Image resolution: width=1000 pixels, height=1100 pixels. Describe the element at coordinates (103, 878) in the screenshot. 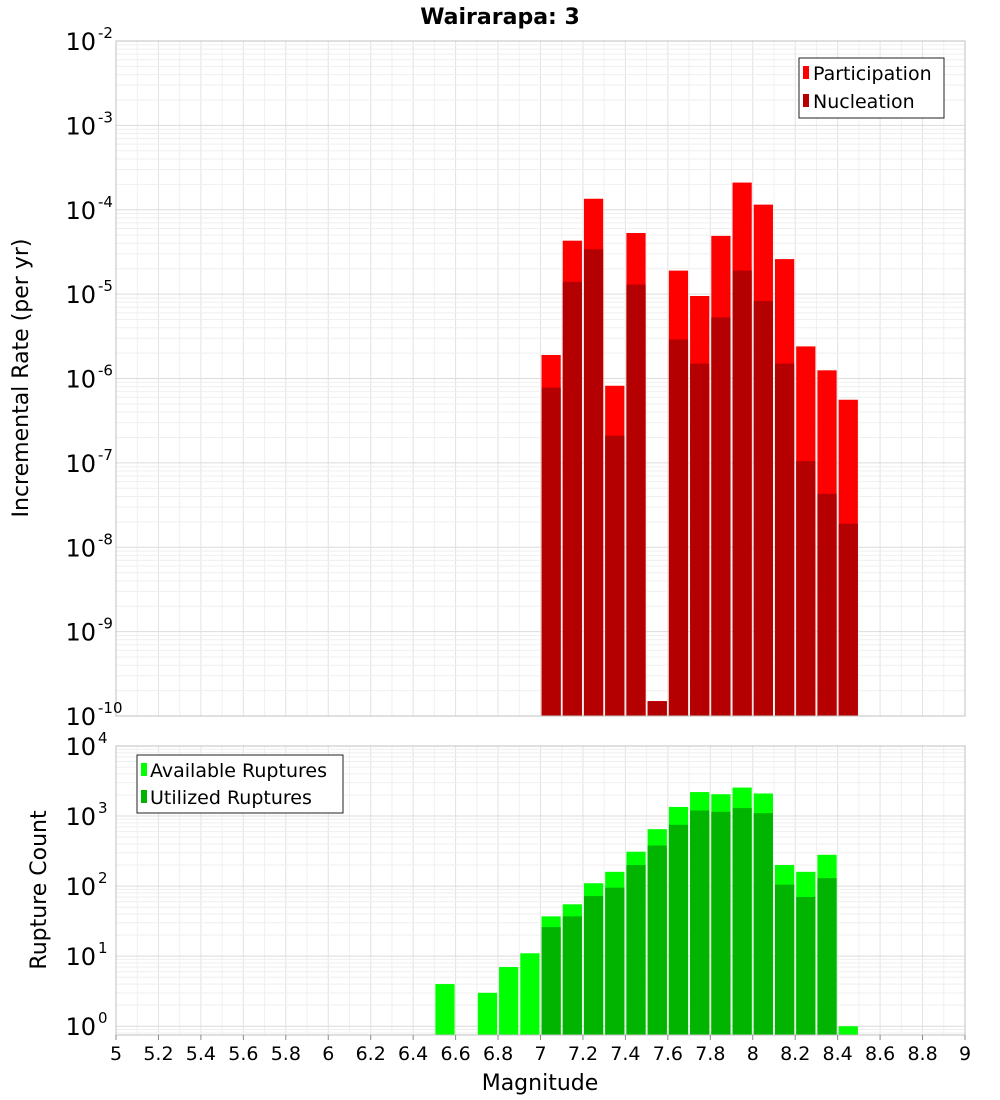

I see `bottom-y-tick-exponent: 2` at that location.